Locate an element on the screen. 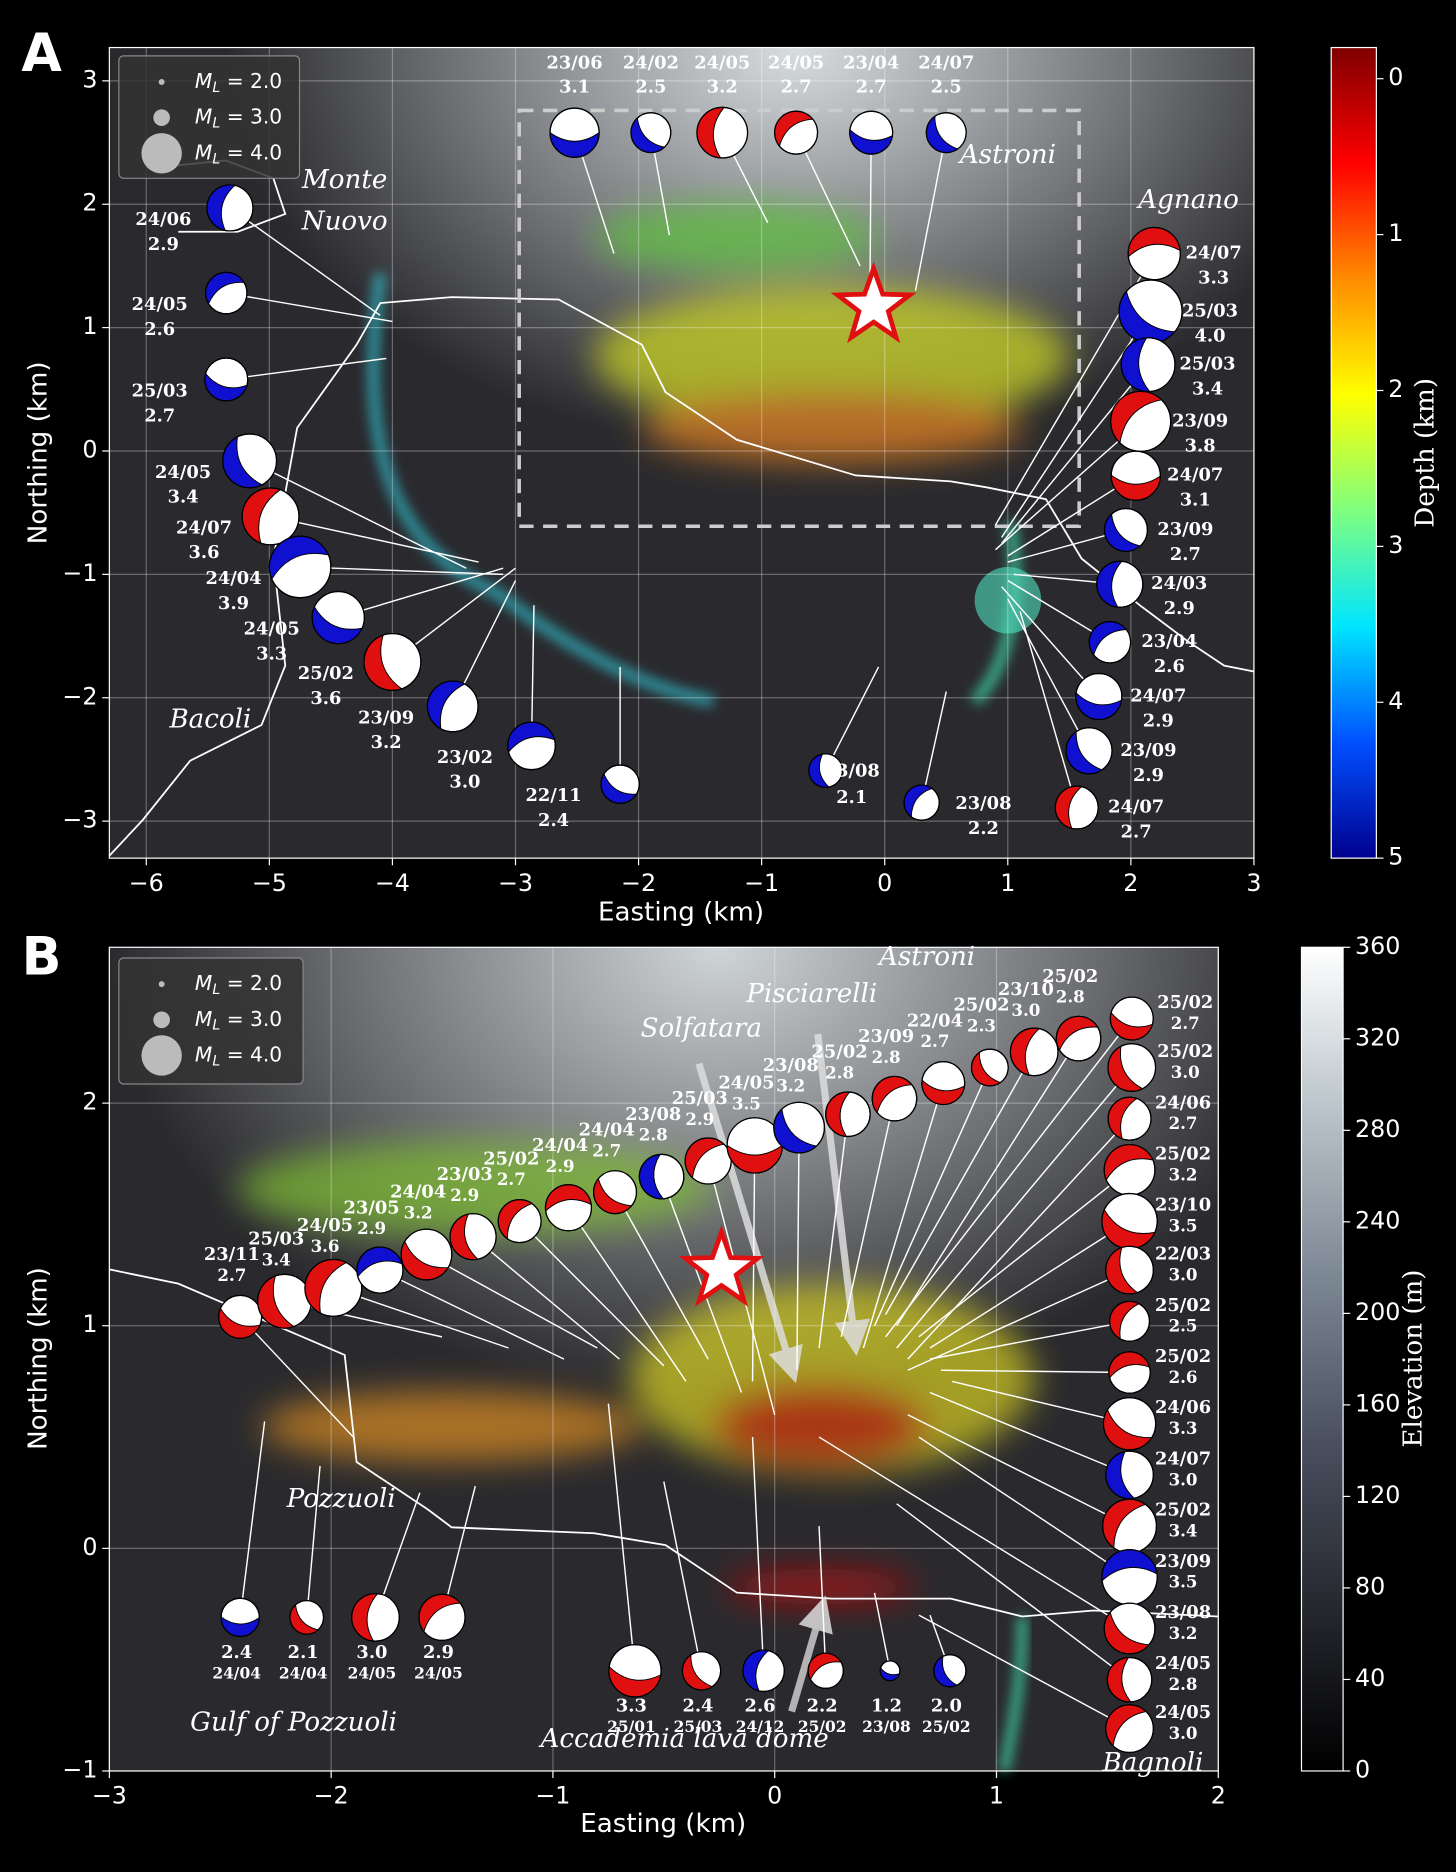  event-label: 24/03 is located at coordinates (1179, 583).